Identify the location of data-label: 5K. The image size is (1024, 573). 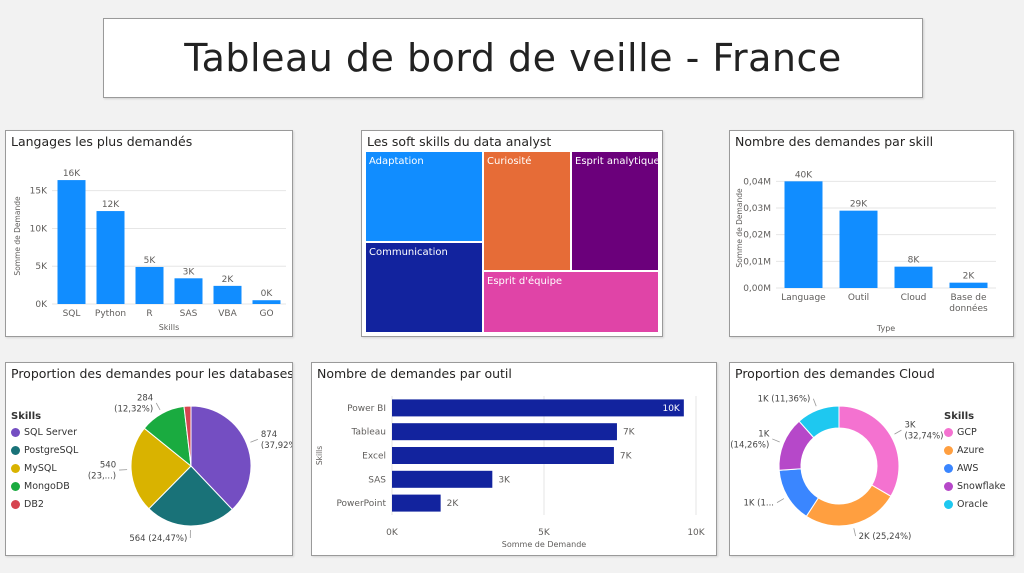
(150, 261).